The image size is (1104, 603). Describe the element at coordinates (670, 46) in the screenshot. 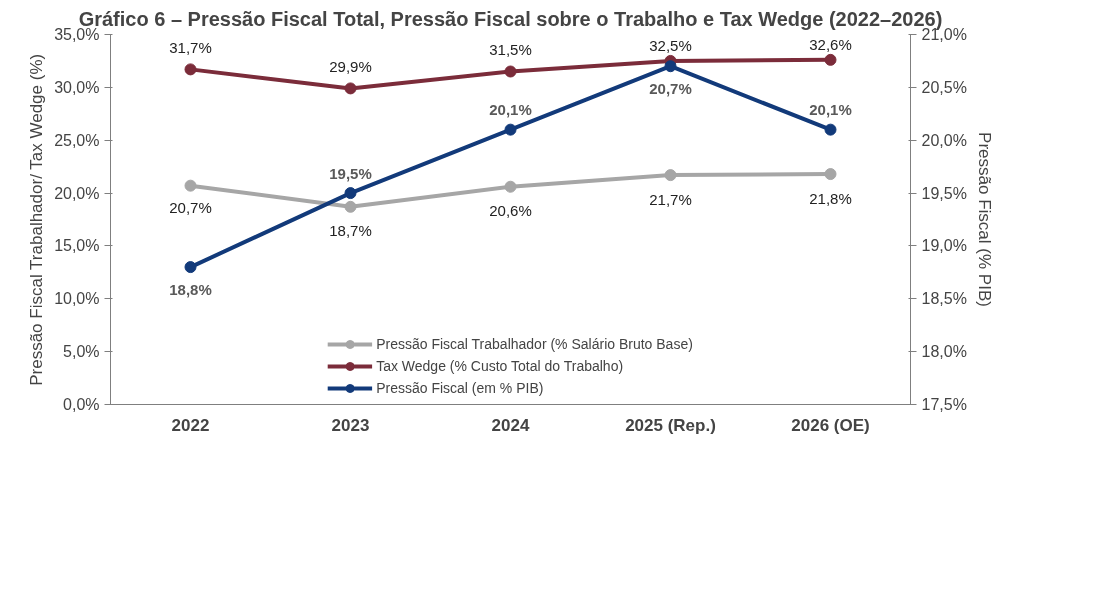

I see `data-label: 32,5%` at that location.